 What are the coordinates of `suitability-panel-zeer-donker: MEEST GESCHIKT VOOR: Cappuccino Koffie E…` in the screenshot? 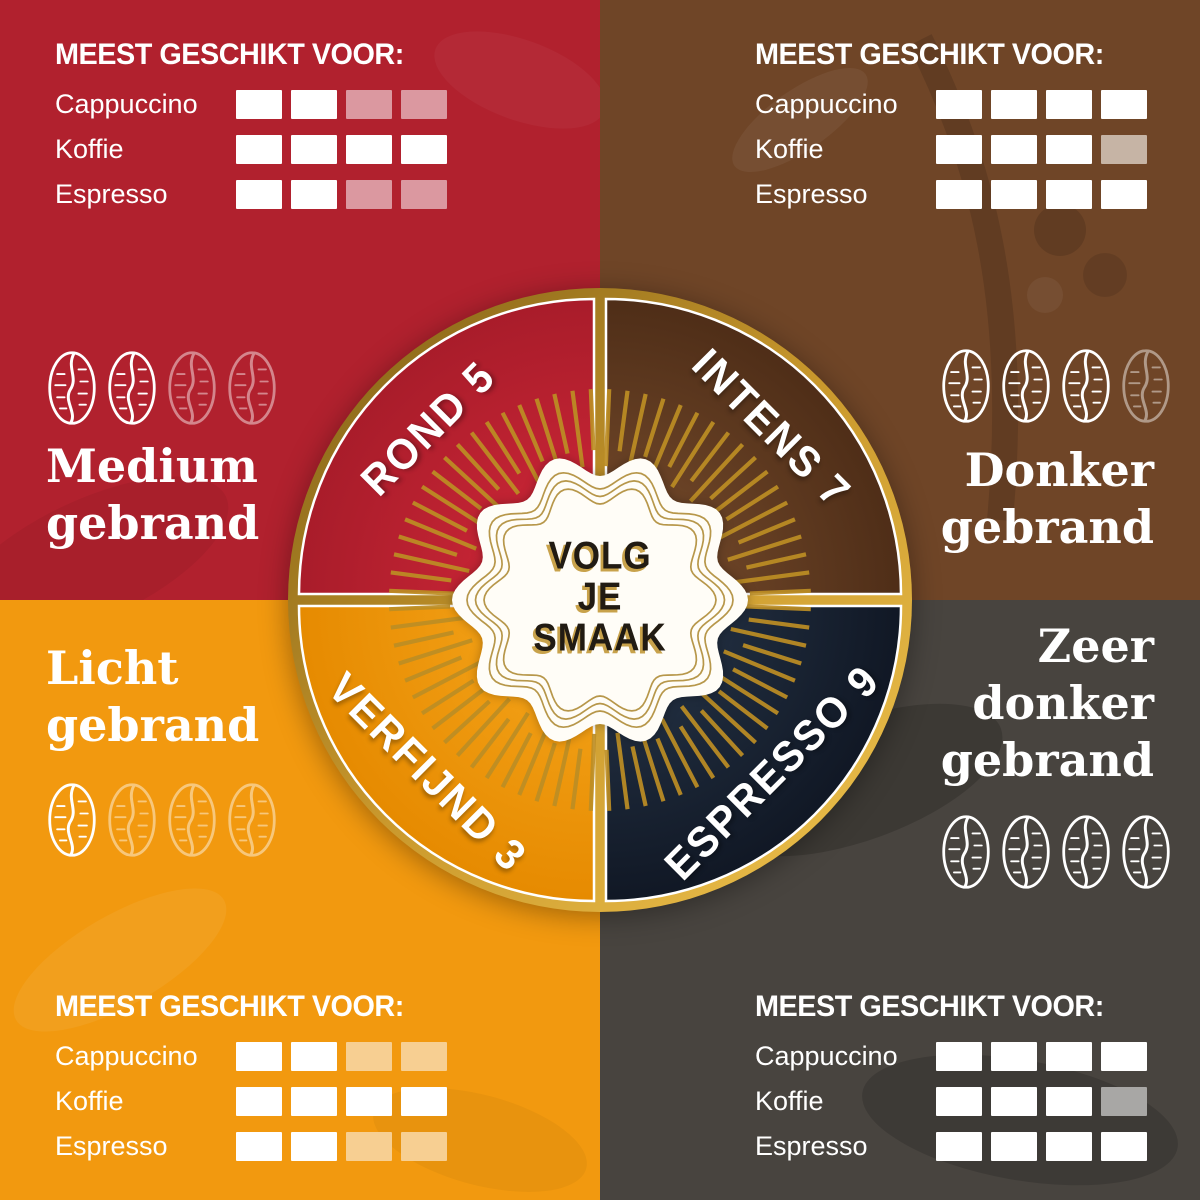 It's located at (965, 1079).